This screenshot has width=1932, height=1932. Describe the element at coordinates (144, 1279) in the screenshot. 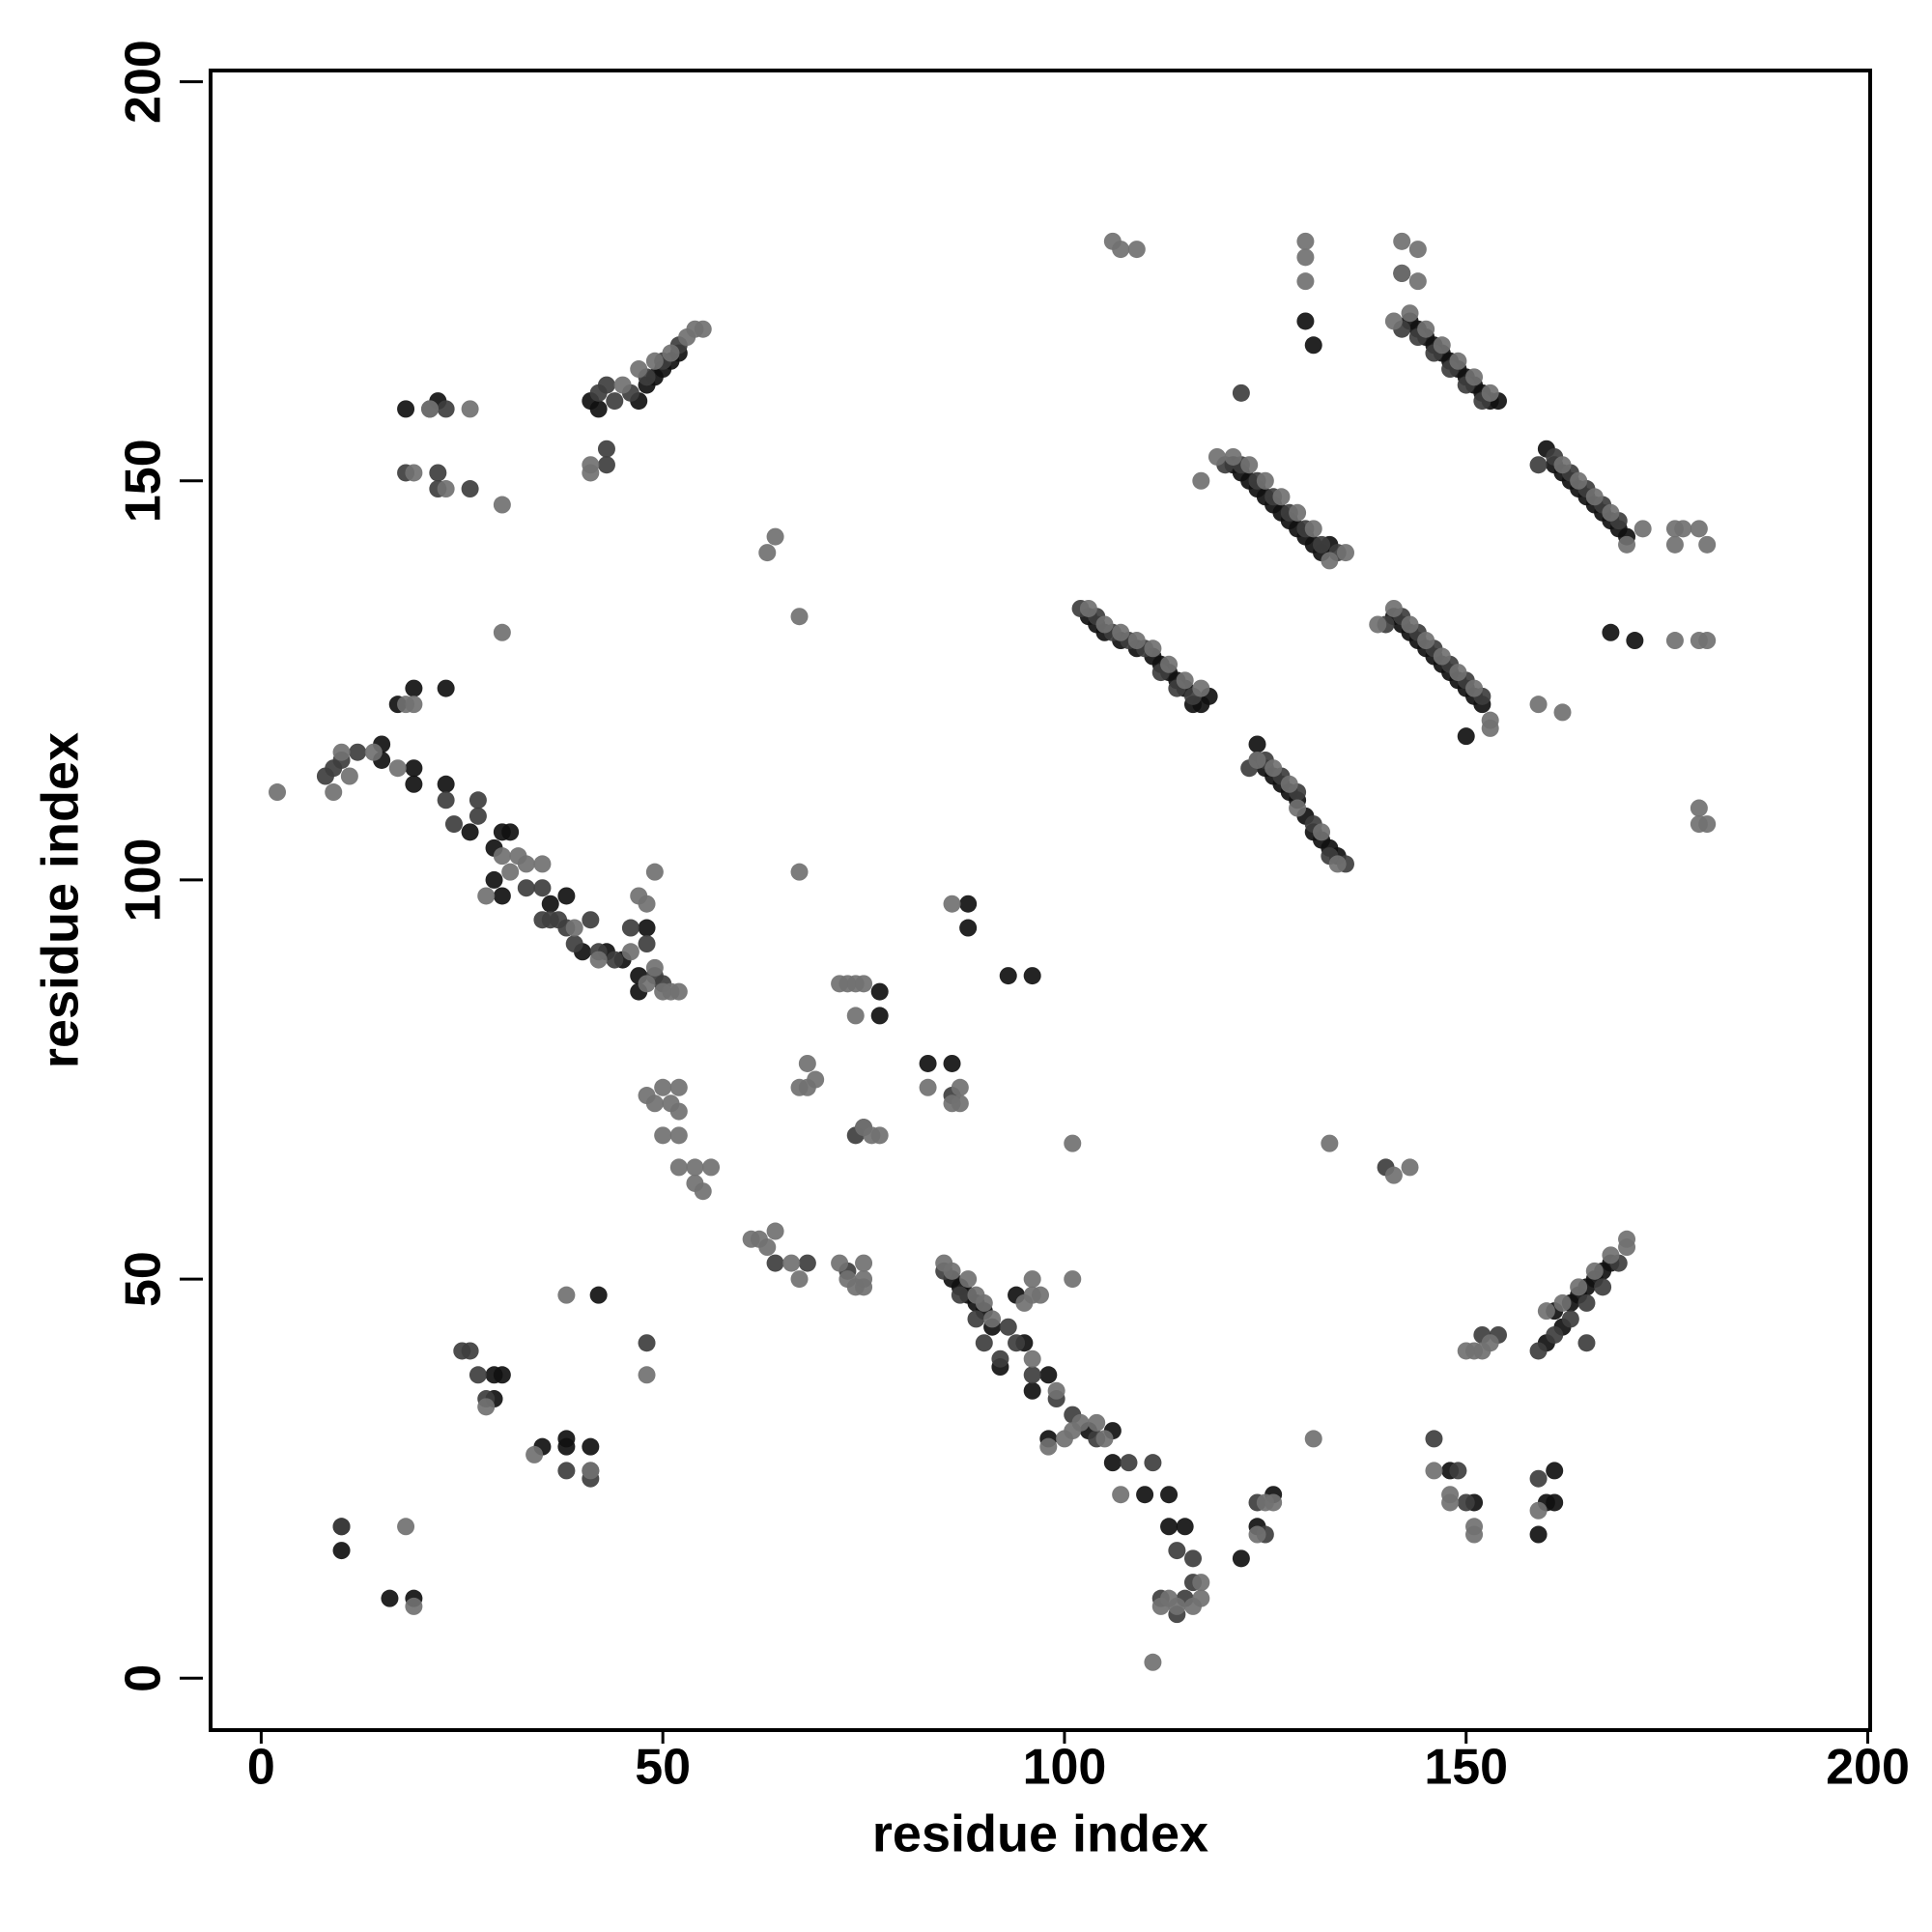

I see `y-tick-label: 50` at that location.